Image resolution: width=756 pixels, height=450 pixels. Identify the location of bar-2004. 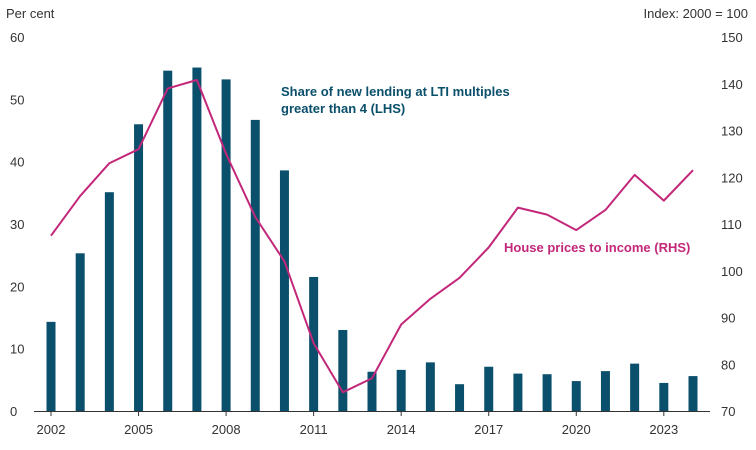
(109, 301).